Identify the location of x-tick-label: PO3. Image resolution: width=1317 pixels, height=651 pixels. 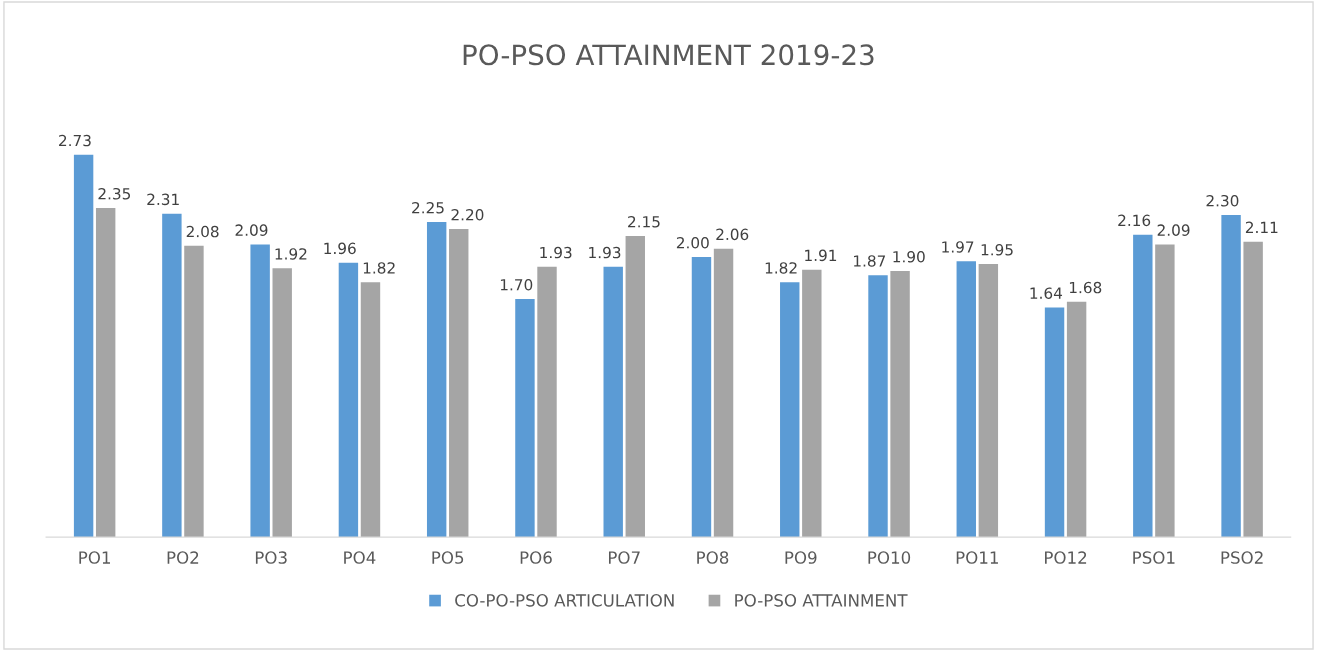
(271, 557).